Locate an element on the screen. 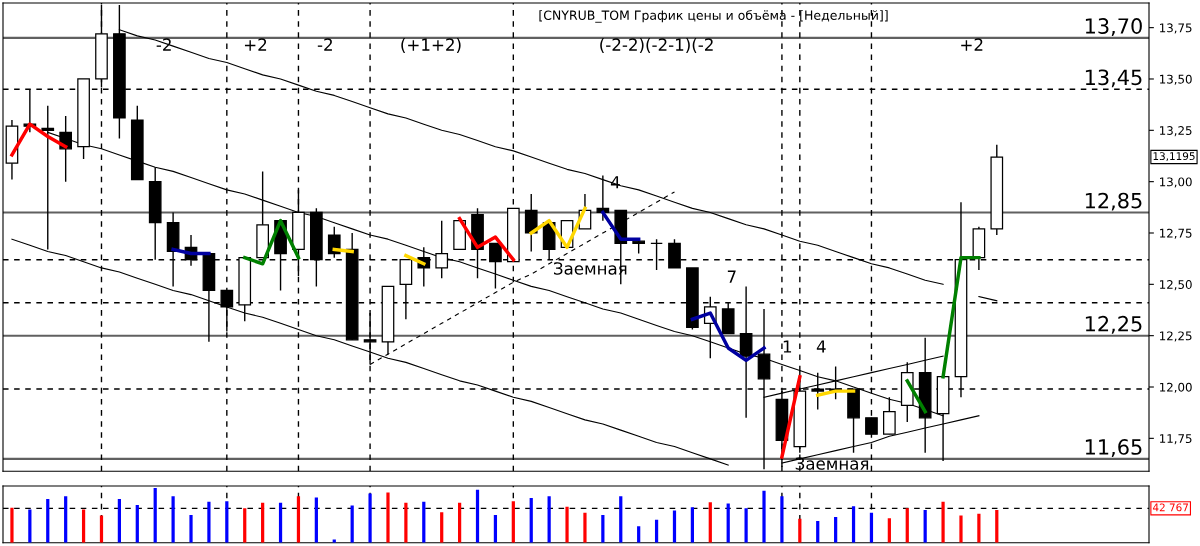  ref-line-label: 12,85 is located at coordinates (1113, 201).